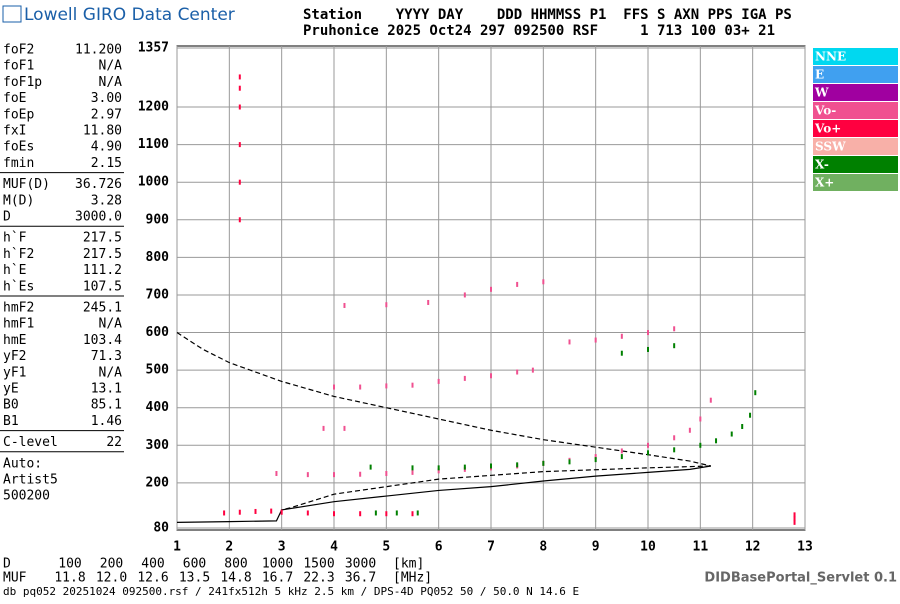  Describe the element at coordinates (282, 547) in the screenshot. I see `x-tick-label: 3` at that location.